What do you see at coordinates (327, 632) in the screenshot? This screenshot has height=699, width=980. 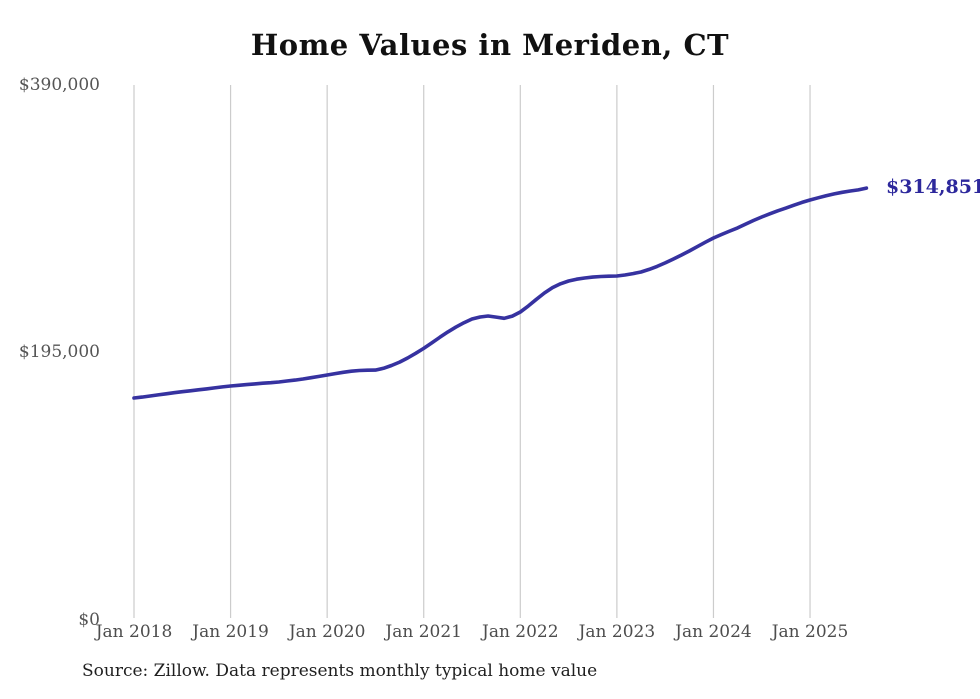 I see `x-tick-label: Jan 2020` at bounding box center [327, 632].